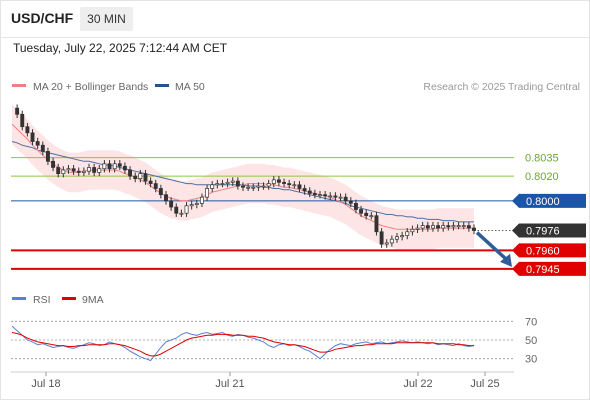 This screenshot has width=590, height=400. What do you see at coordinates (542, 159) in the screenshot?
I see `resistance-label-0.8035: 0.8035` at bounding box center [542, 159].